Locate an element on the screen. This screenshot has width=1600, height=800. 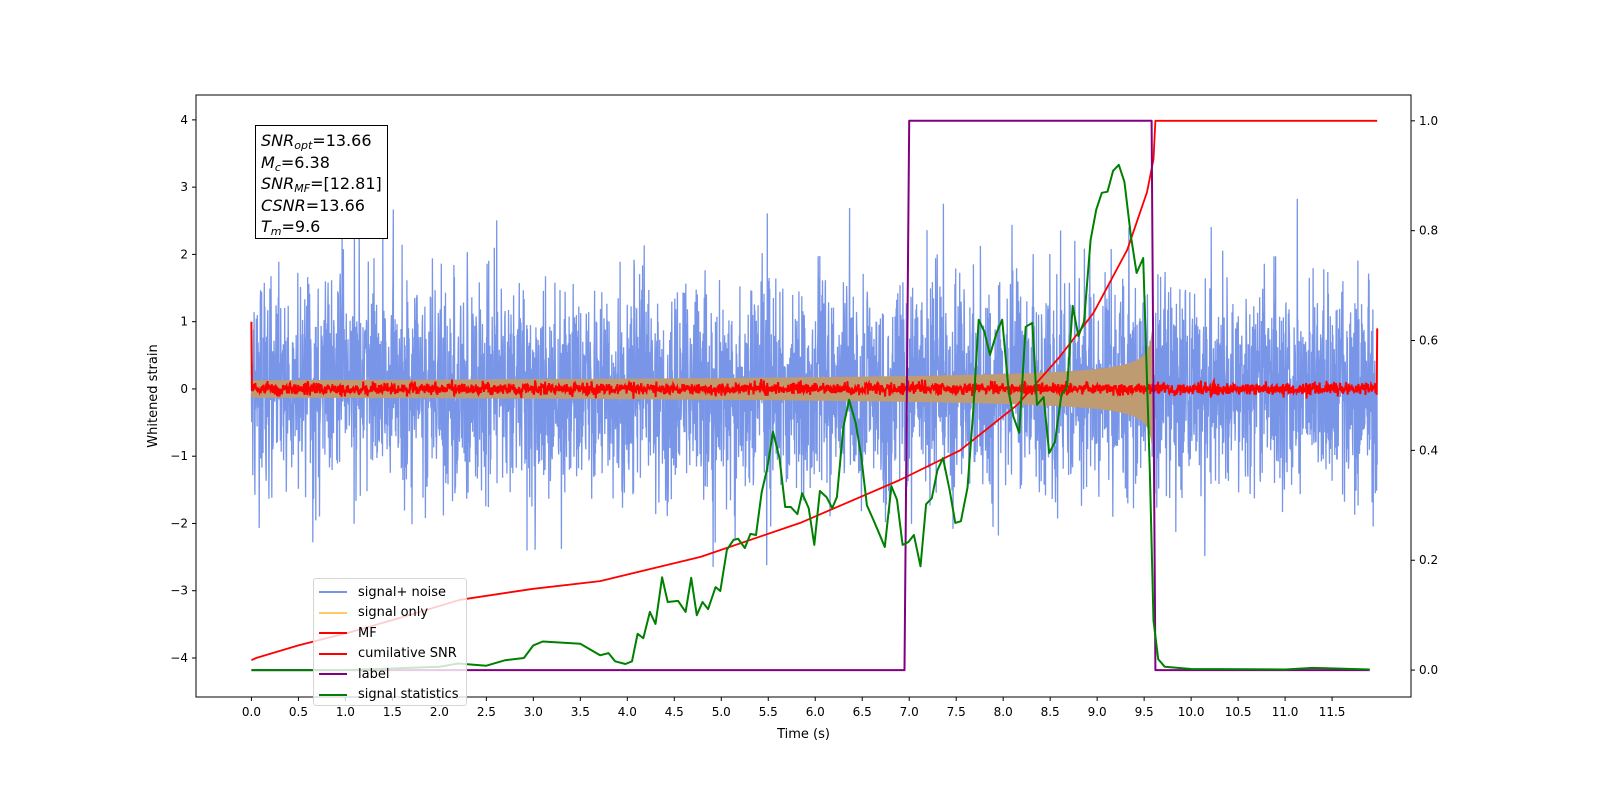
legend-label: signal statistics is located at coordinates (408, 695).